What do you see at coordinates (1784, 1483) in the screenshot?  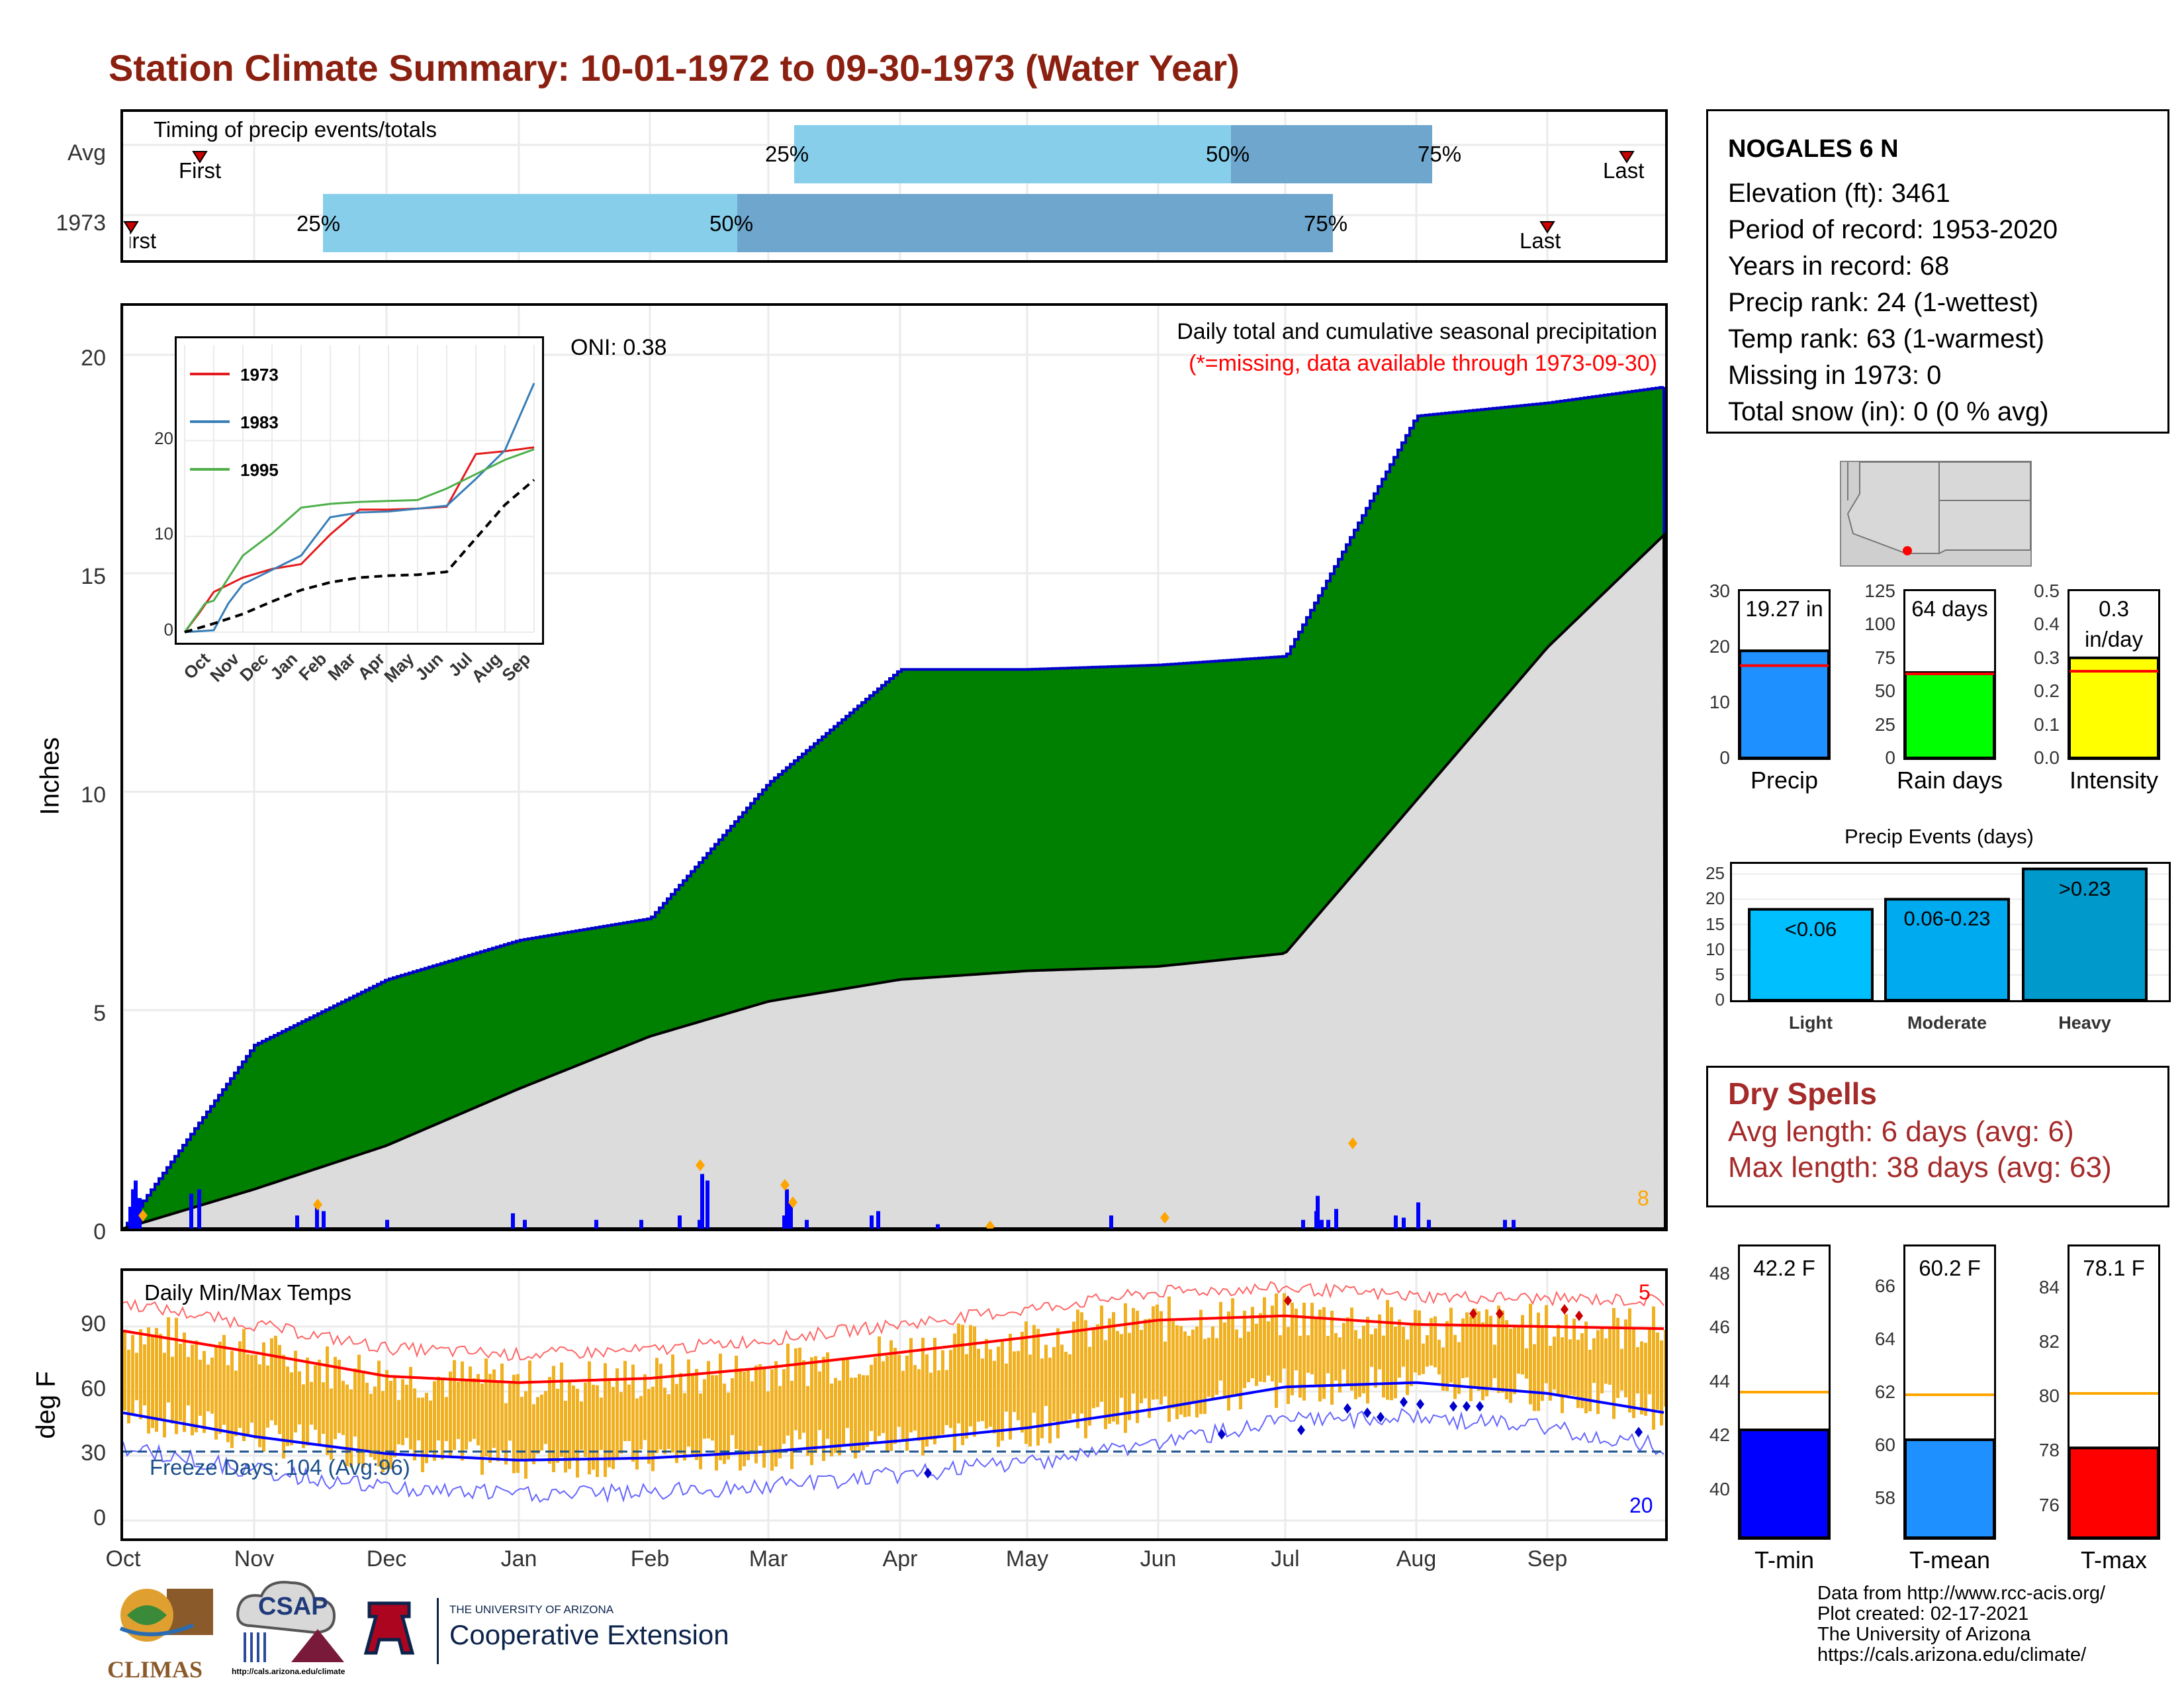 I see `tmin-bar` at bounding box center [1784, 1483].